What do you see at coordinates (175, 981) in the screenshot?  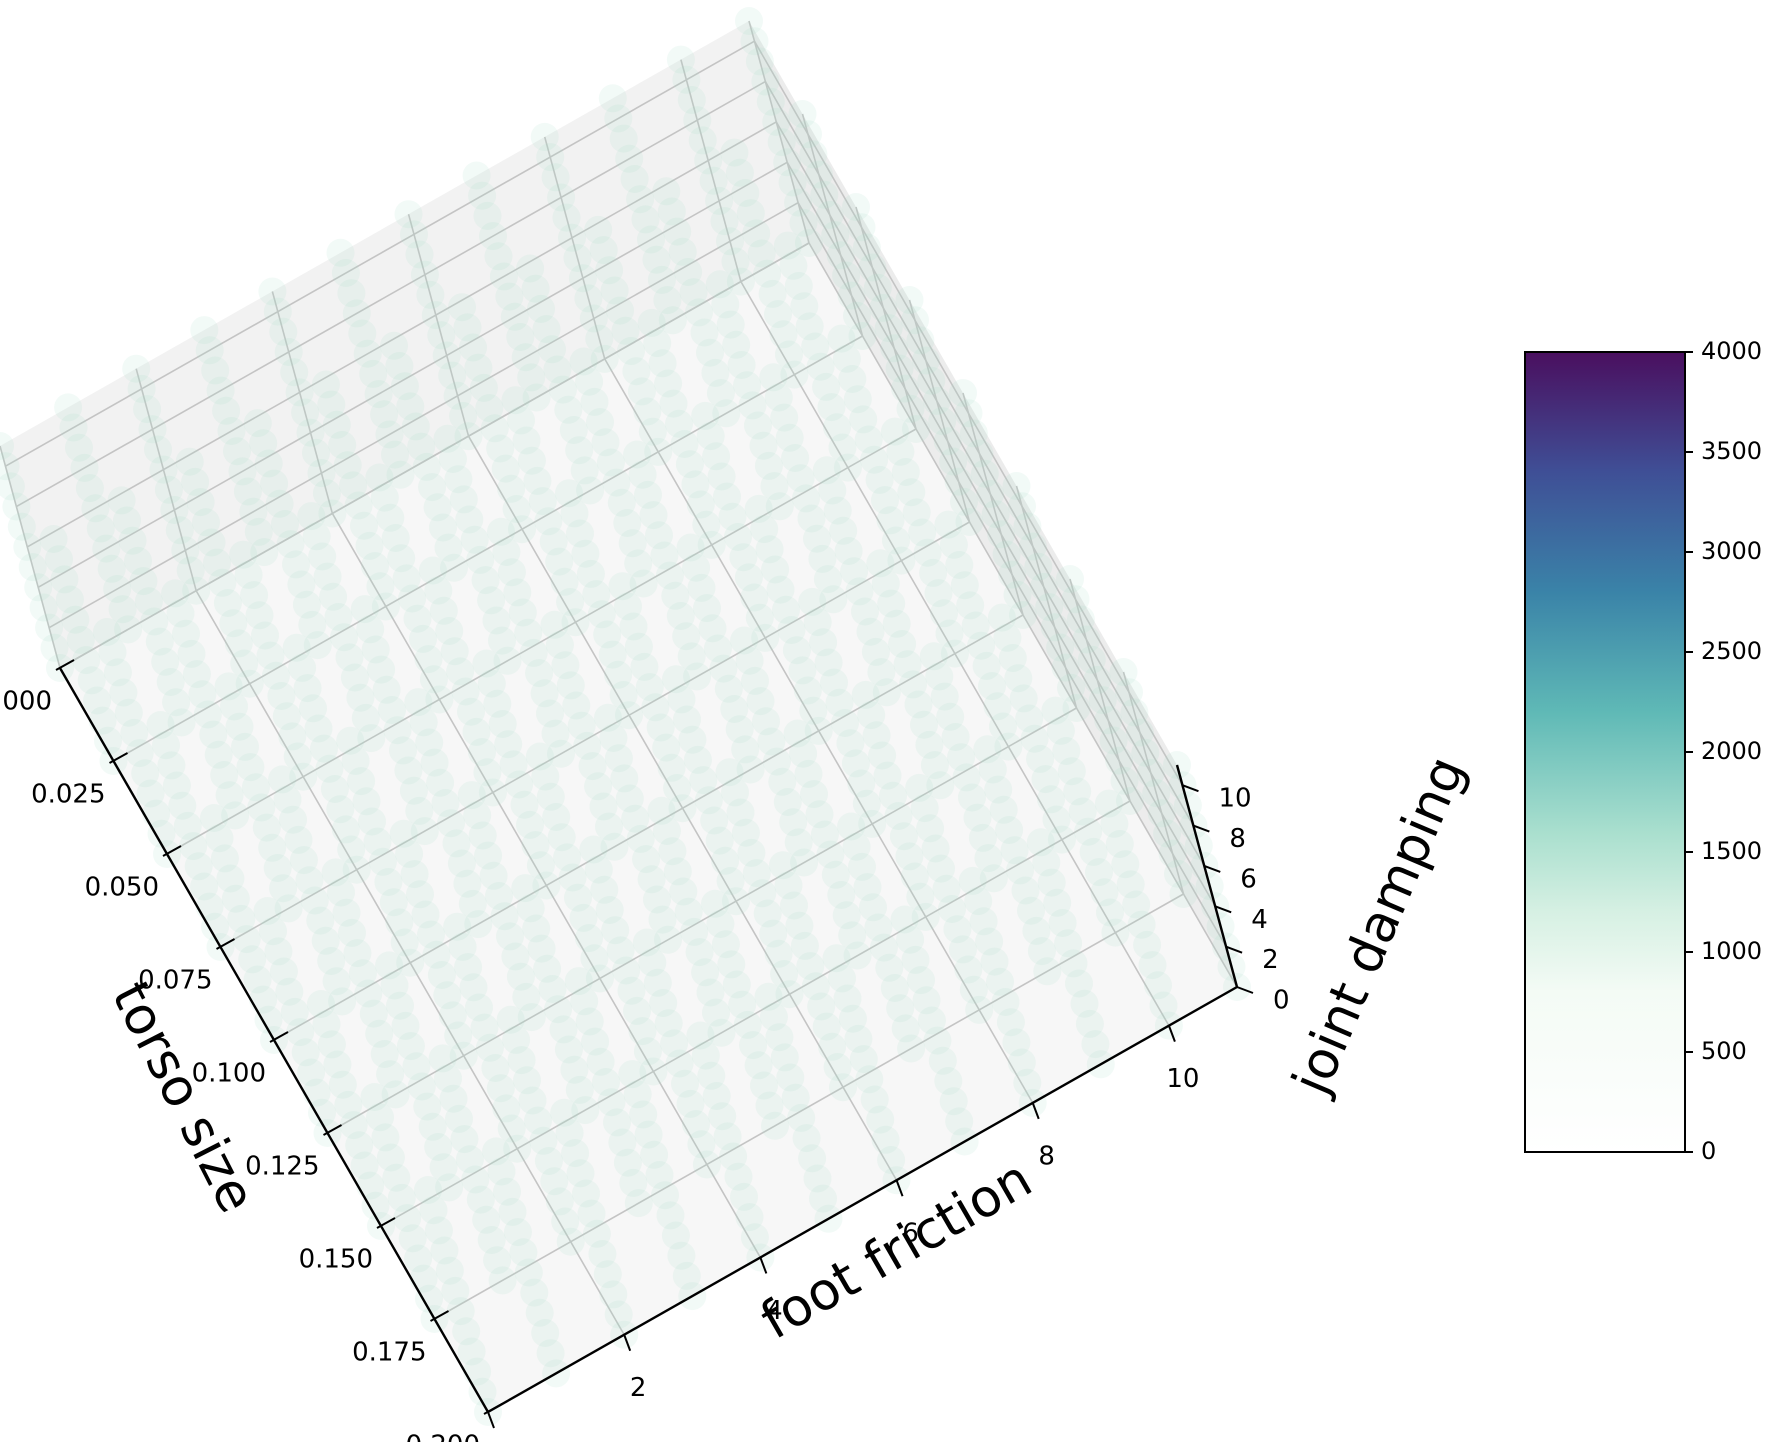 I see `x-tick-label: 0.075` at bounding box center [175, 981].